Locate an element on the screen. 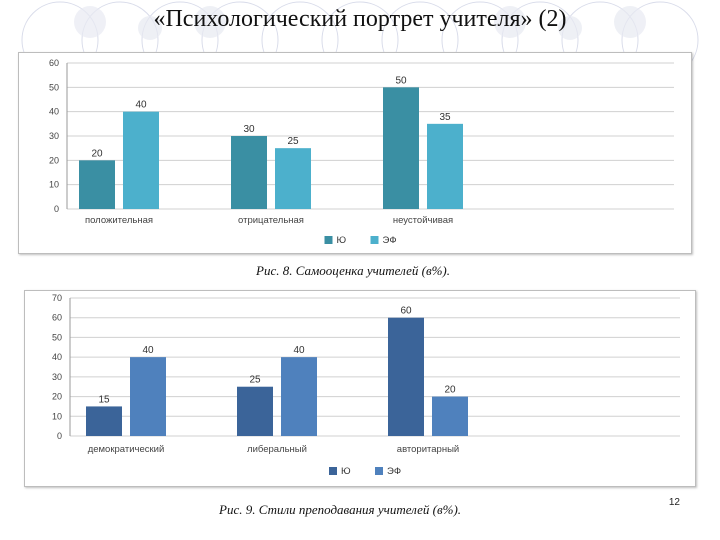  self-assessment-y-tick-label: 30 is located at coordinates (54, 136).